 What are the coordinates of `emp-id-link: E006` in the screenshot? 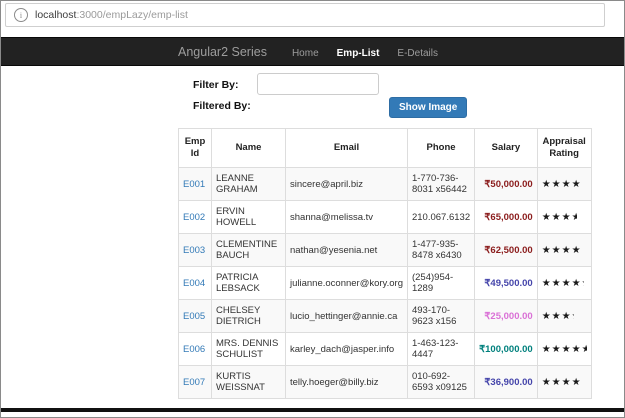 It's located at (194, 349).